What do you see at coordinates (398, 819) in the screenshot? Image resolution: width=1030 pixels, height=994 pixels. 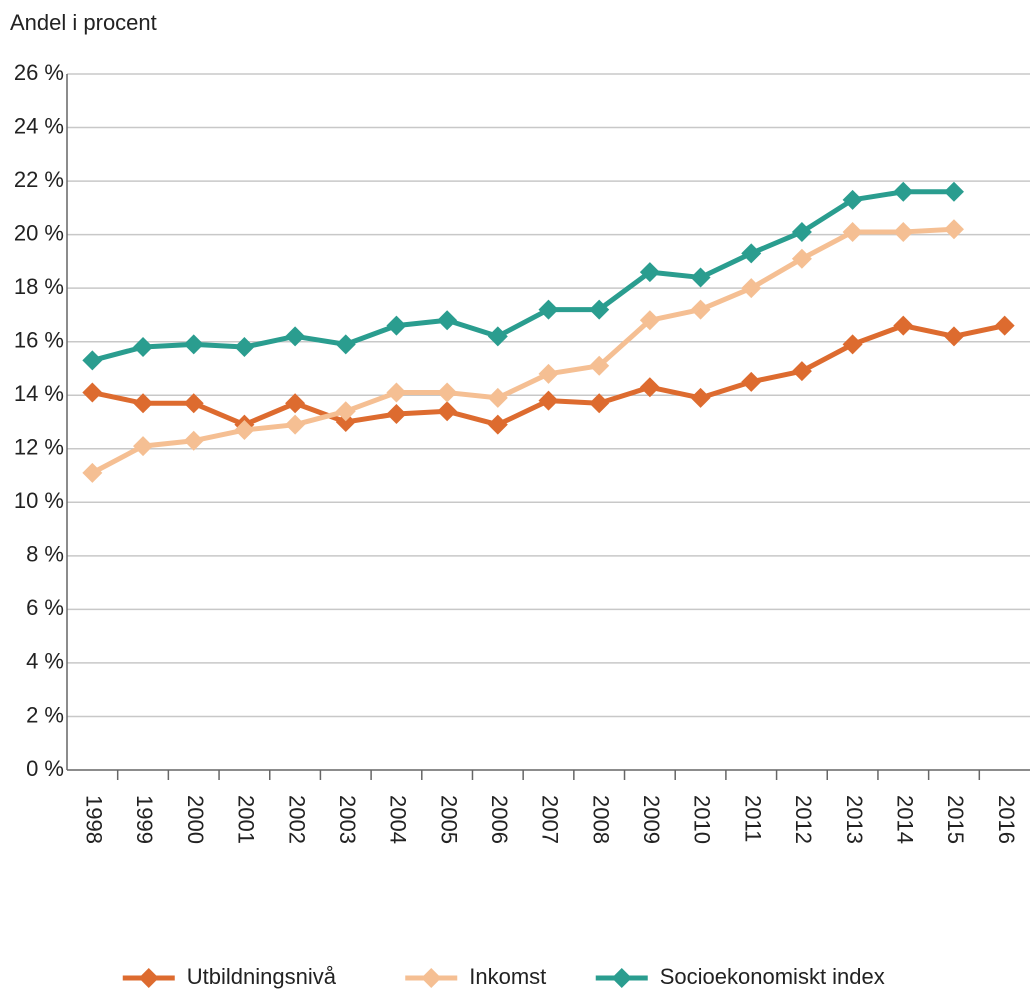 I see `x-tick-label: 2004` at bounding box center [398, 819].